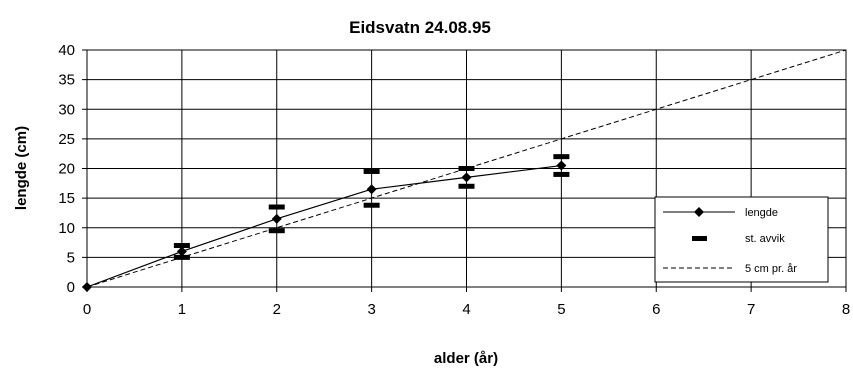  What do you see at coordinates (66, 50) in the screenshot?
I see `y-tick-label-8: 40` at bounding box center [66, 50].